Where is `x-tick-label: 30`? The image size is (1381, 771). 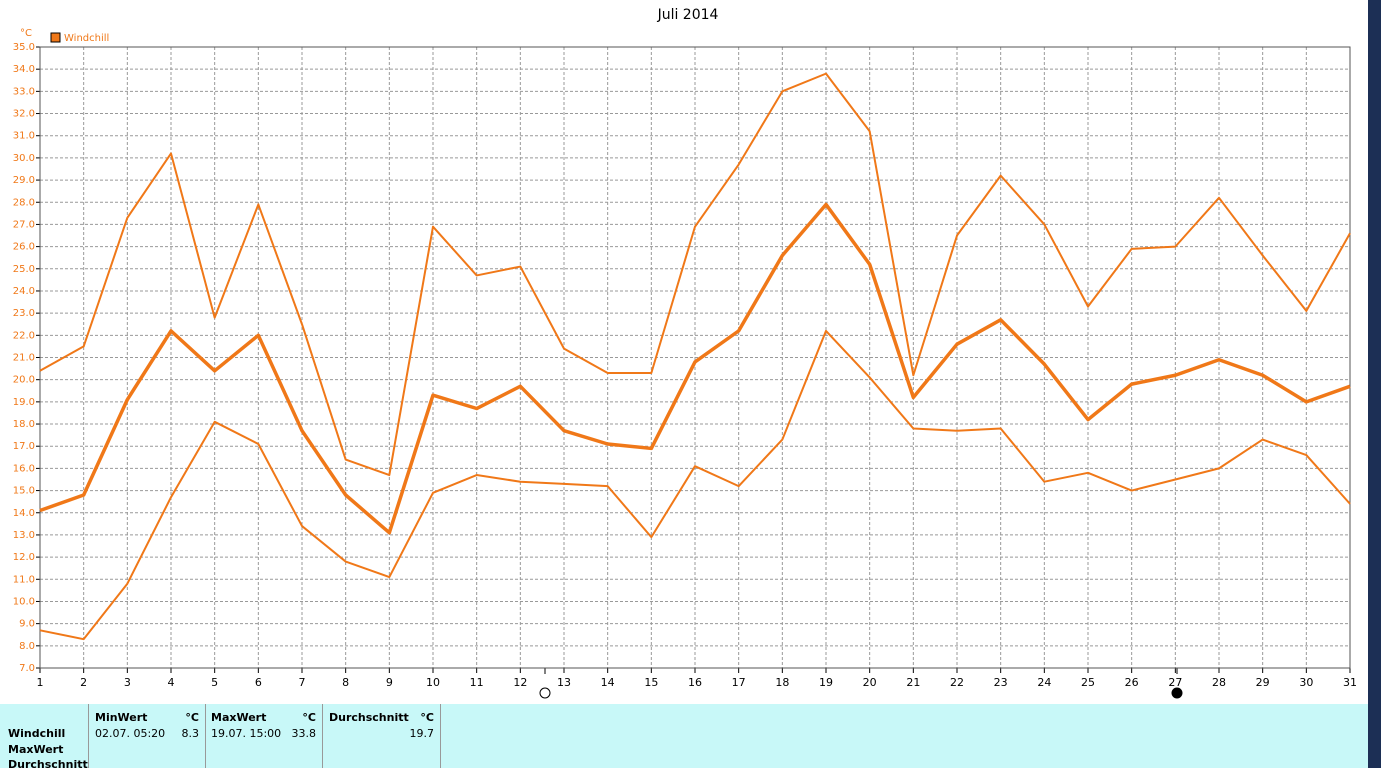 x-tick-label: 30 is located at coordinates (1306, 682).